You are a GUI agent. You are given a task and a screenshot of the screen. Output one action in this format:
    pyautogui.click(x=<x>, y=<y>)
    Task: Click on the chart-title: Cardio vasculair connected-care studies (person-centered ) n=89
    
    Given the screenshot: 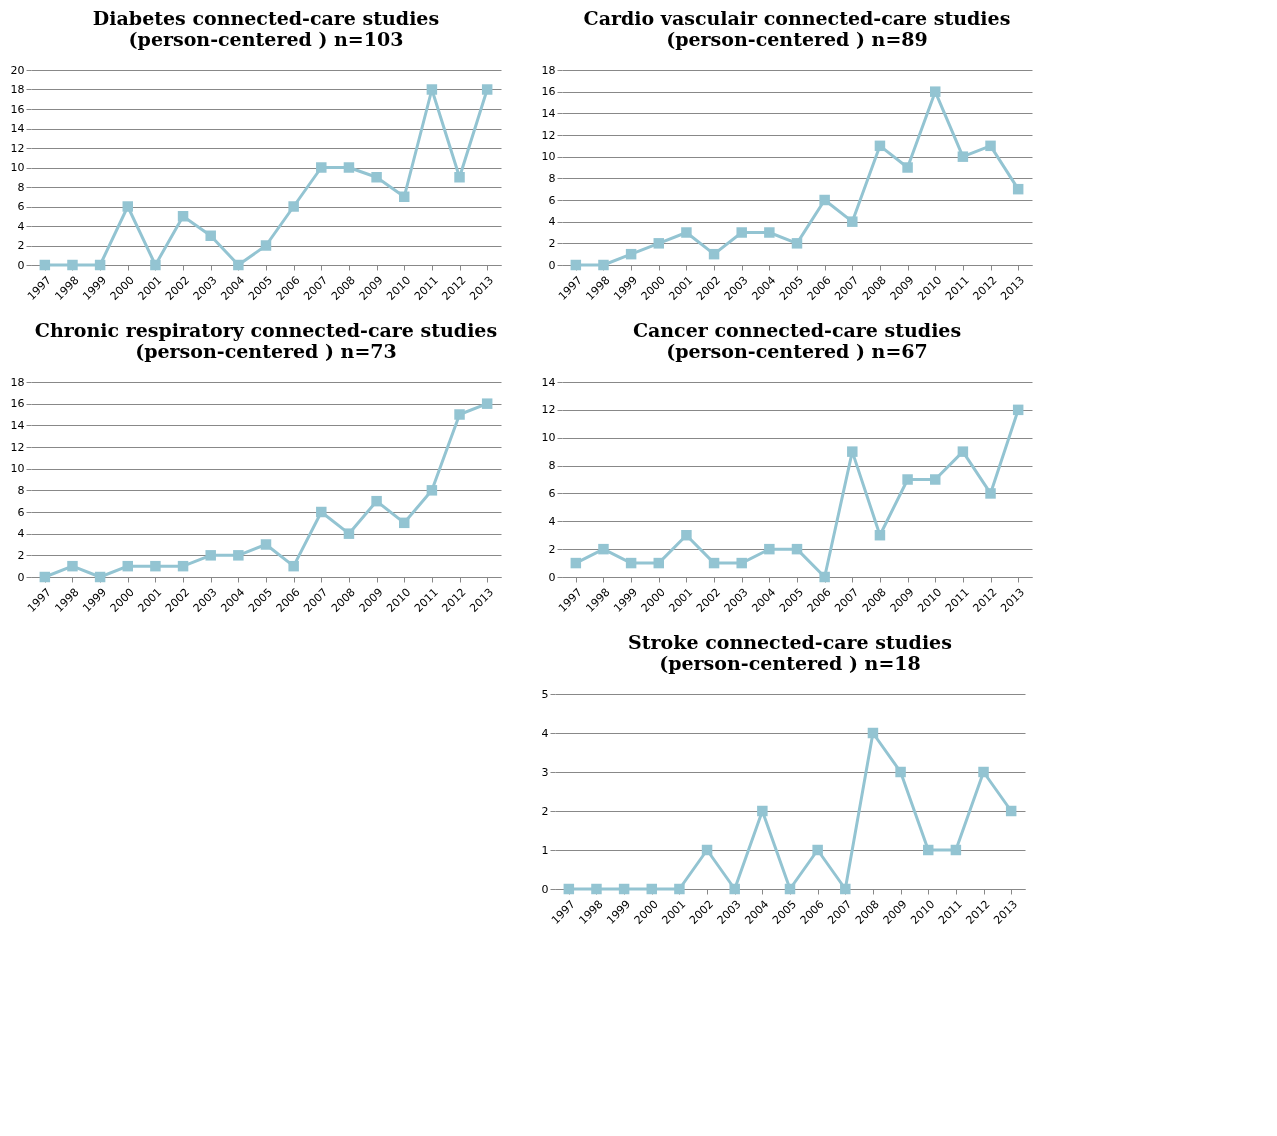 What is the action you would take?
    pyautogui.click(x=797, y=28)
    